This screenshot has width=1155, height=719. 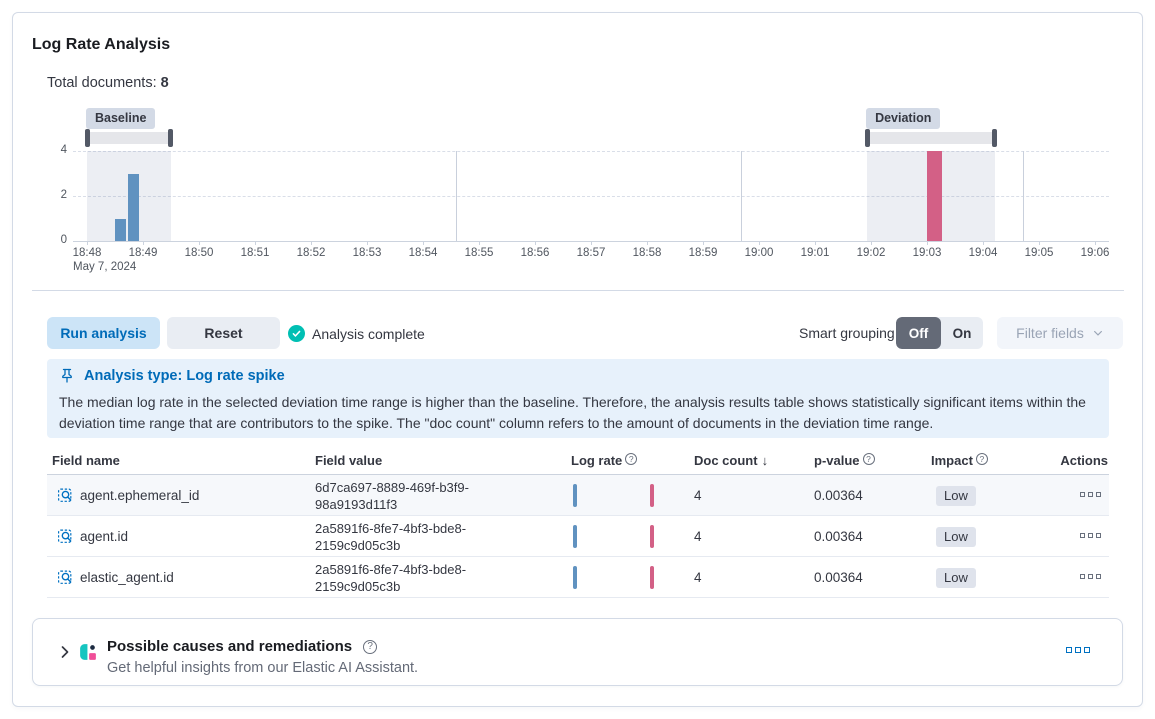 What do you see at coordinates (143, 253) in the screenshot?
I see `x-axis-label: 18:49` at bounding box center [143, 253].